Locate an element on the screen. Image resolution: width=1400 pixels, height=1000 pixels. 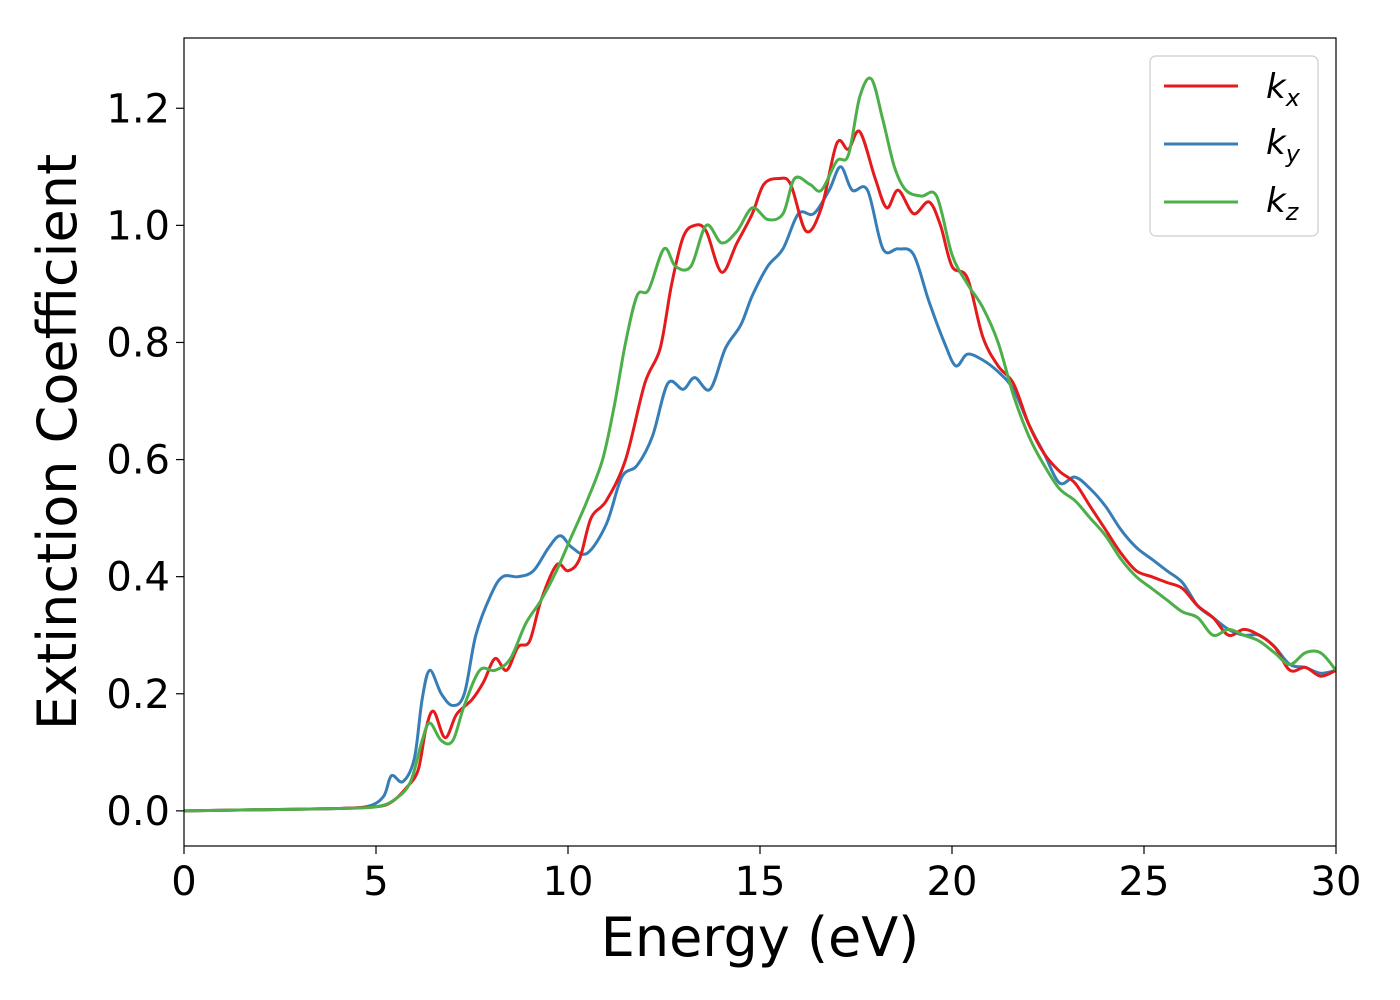
legend-label-kz: k is located at coordinates (1276, 201).